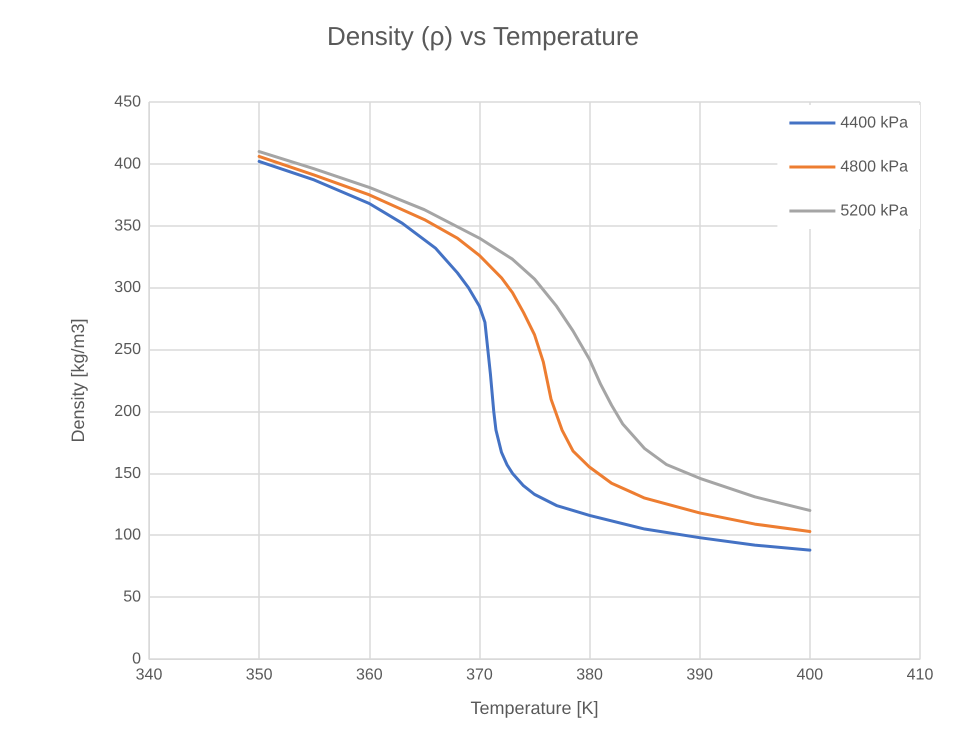 The height and width of the screenshot is (736, 966). What do you see at coordinates (369, 675) in the screenshot?
I see `x-tick-label: 360` at bounding box center [369, 675].